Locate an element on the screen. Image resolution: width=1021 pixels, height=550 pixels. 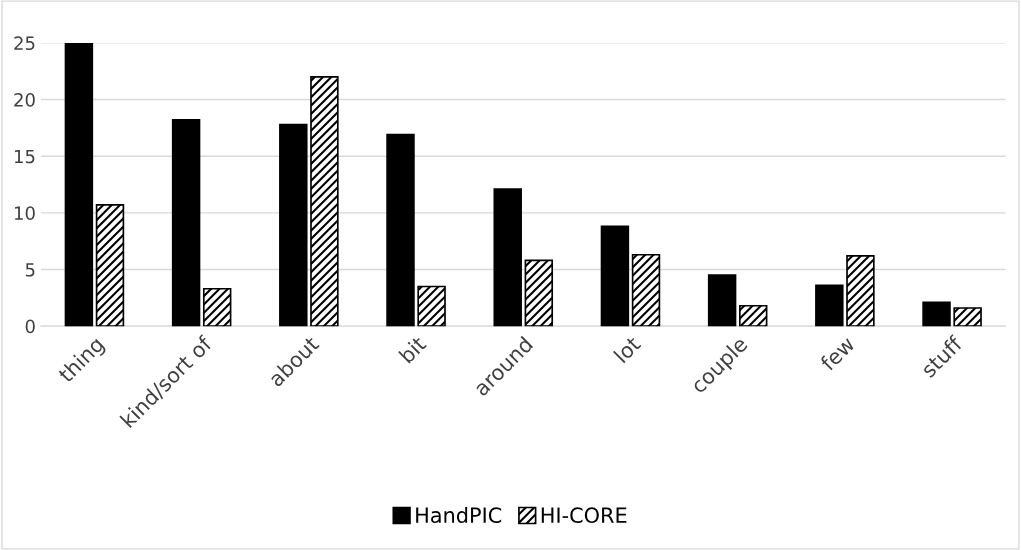
x-tick-label: bit is located at coordinates (413, 349).